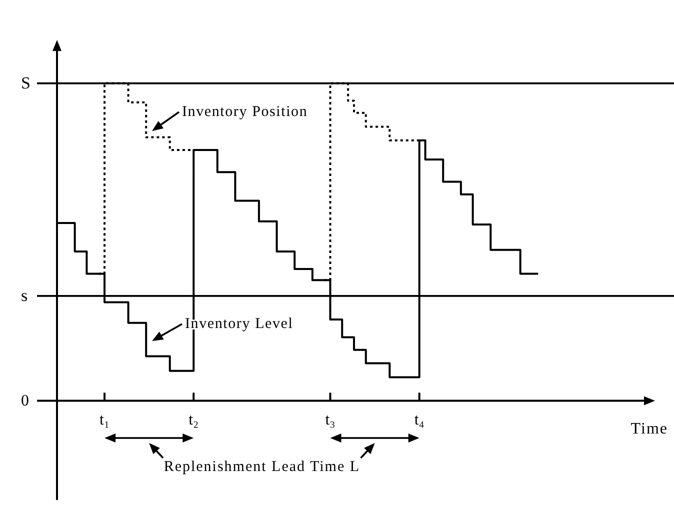 The width and height of the screenshot is (674, 510). Describe the element at coordinates (105, 420) in the screenshot. I see `x-tick-label: t₁` at that location.